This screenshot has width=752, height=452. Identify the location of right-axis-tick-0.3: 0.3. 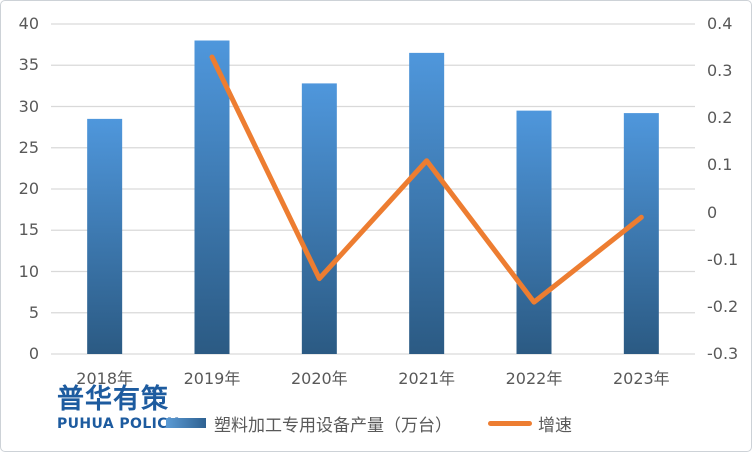
(720, 71).